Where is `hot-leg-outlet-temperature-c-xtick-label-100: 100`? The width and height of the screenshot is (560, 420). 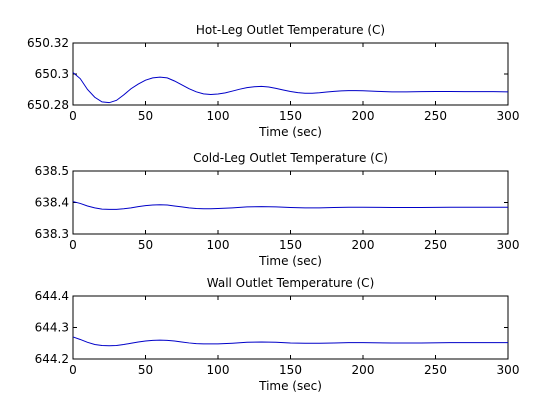
hot-leg-outlet-temperature-c-xtick-label-100: 100 is located at coordinates (218, 116).